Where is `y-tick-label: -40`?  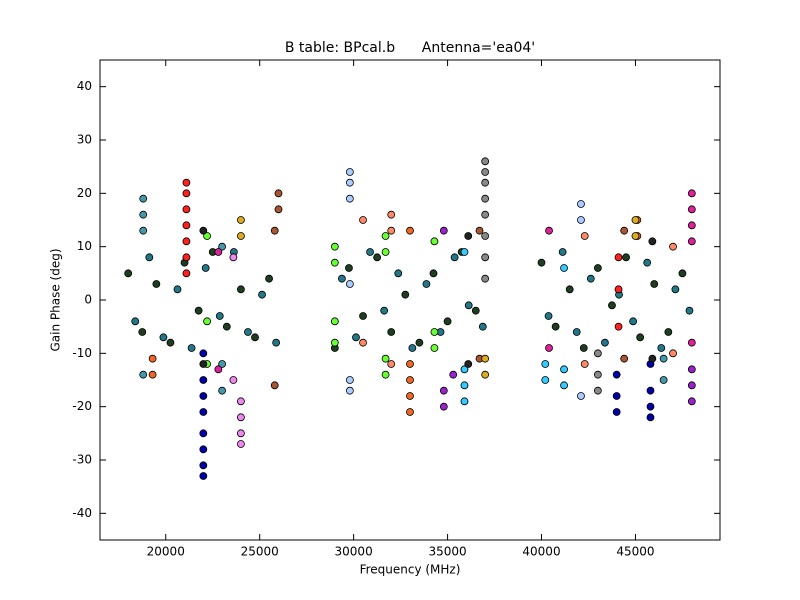
y-tick-label: -40 is located at coordinates (82, 513).